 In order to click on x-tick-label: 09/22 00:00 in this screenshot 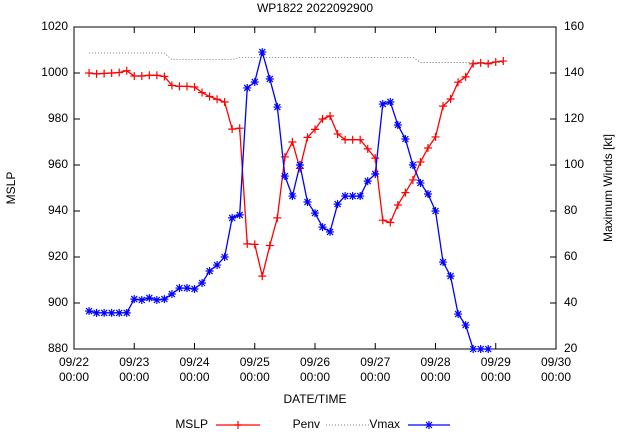, I will do `click(74, 369)`.